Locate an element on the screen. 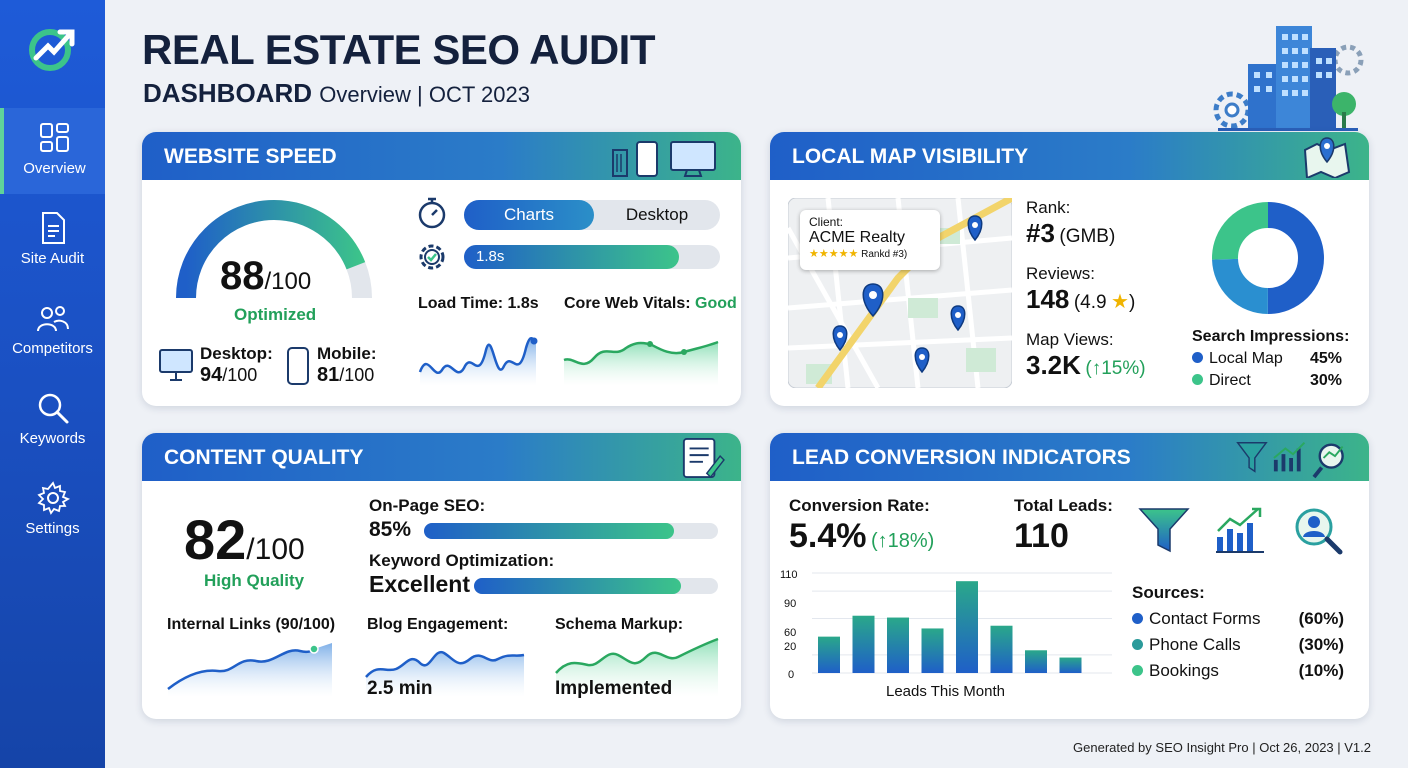 The height and width of the screenshot is (768, 1408). source-name: Phone Calls is located at coordinates (1195, 644).